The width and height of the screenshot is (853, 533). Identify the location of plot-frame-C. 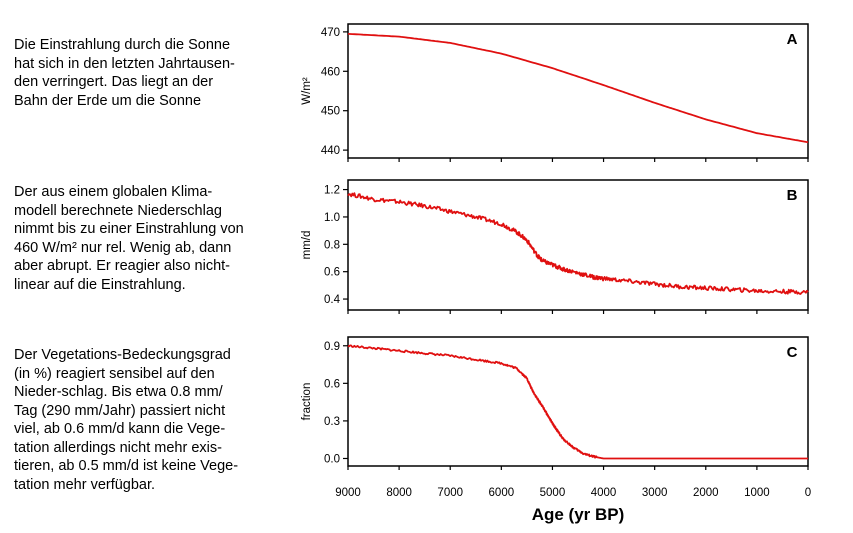
(578, 401).